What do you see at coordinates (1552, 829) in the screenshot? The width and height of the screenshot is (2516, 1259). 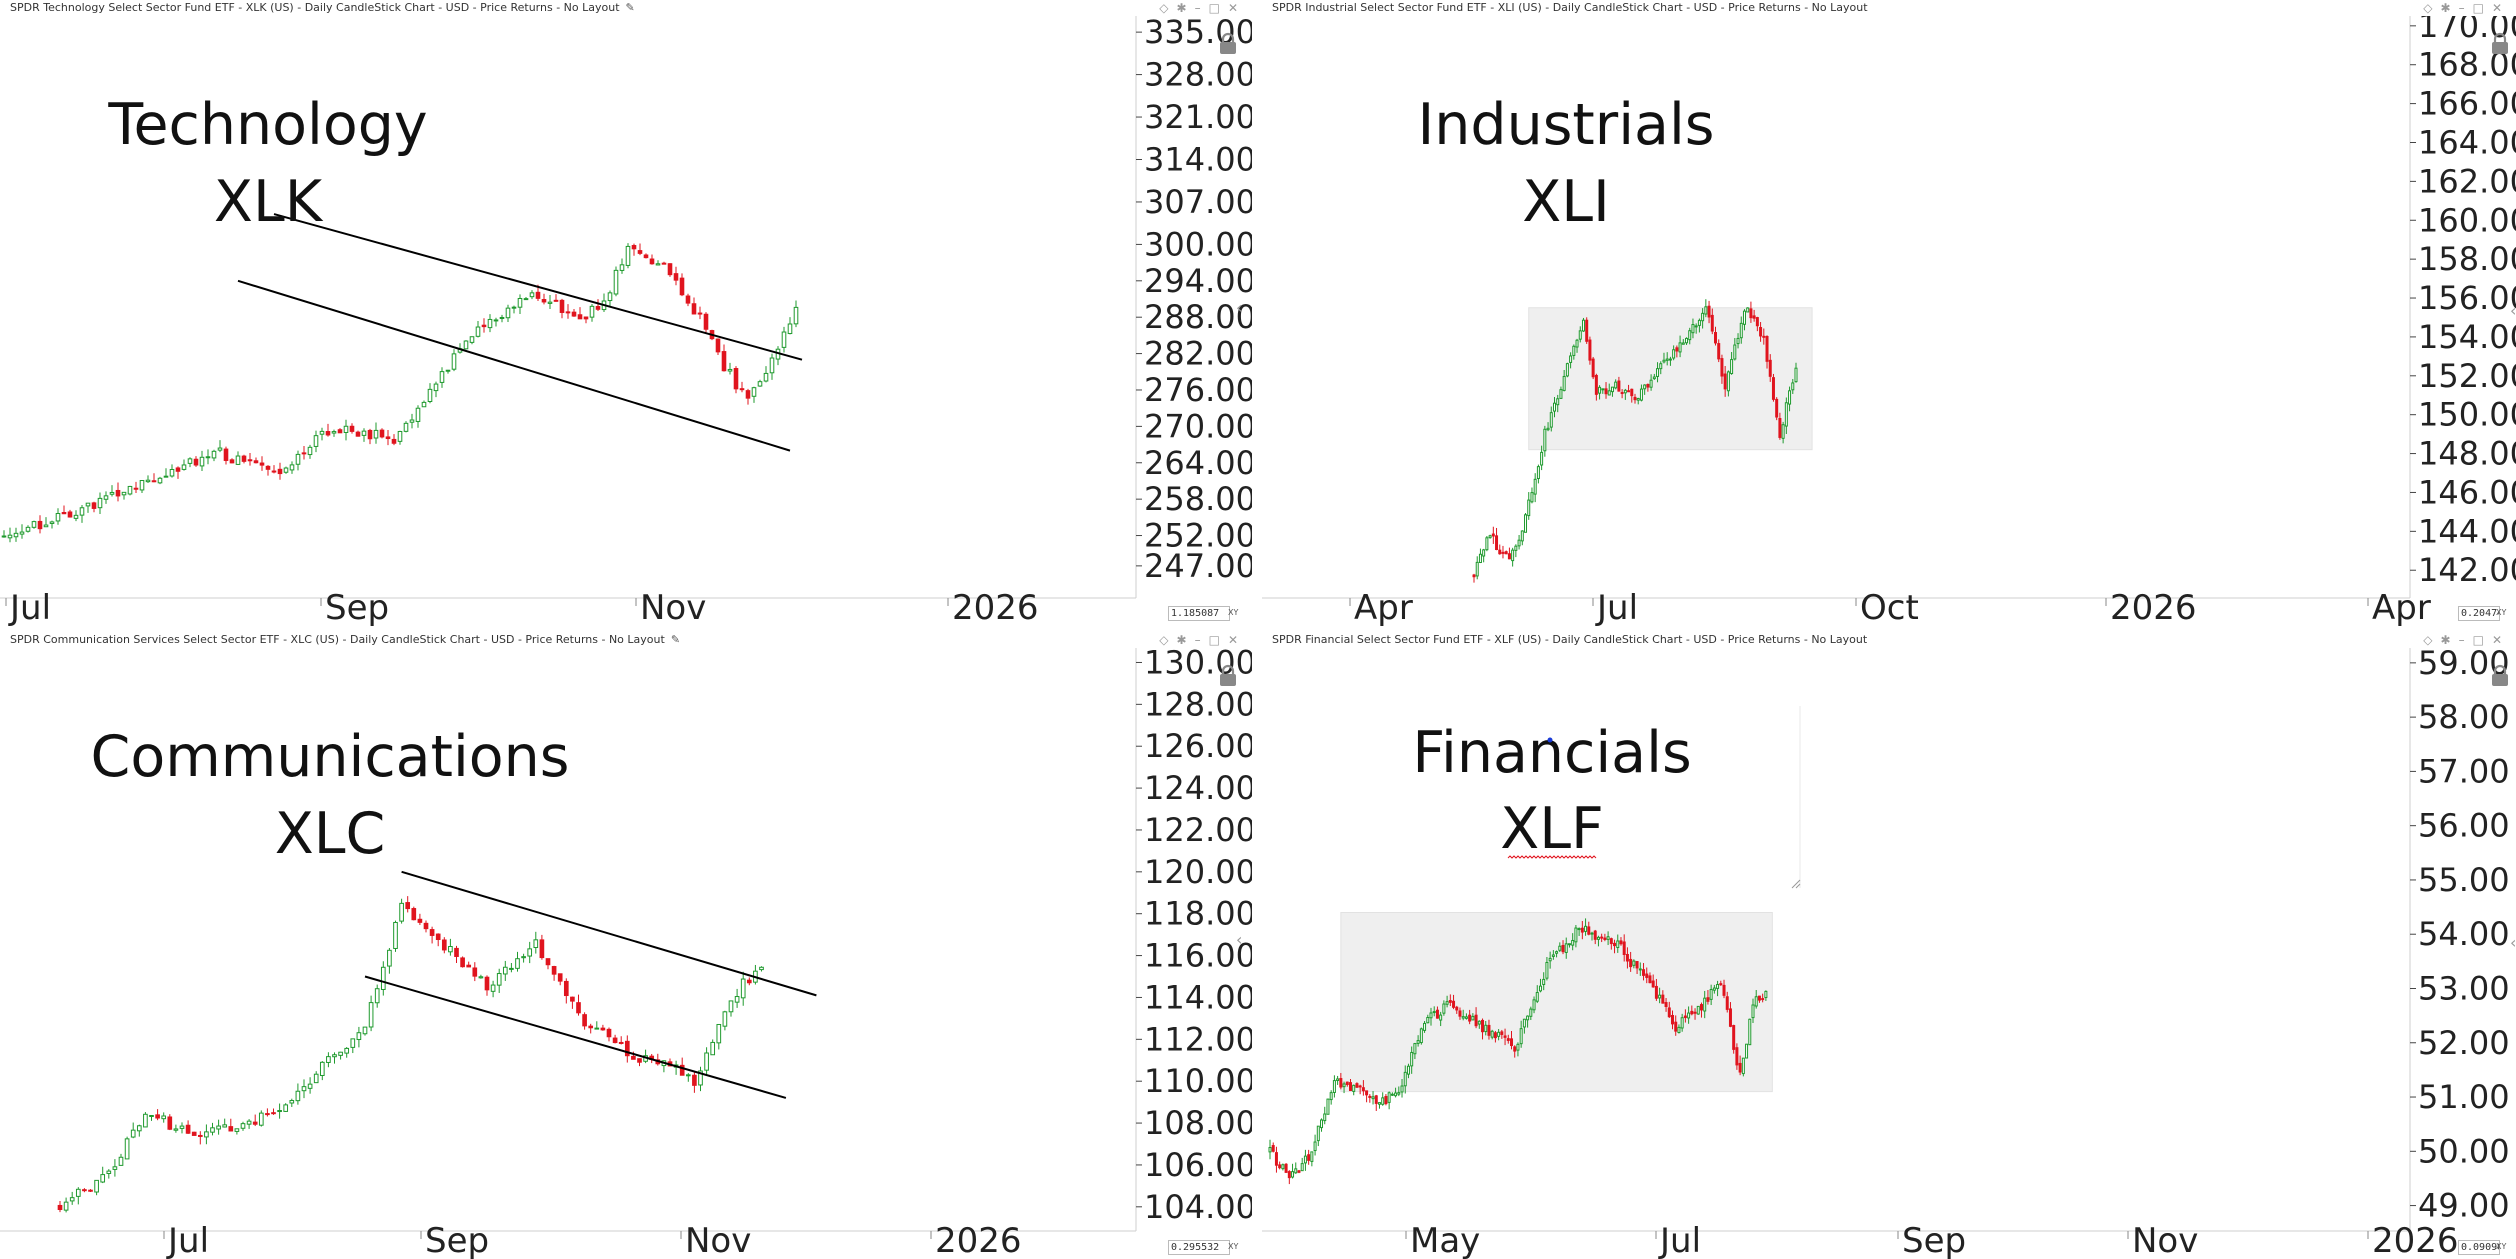 I see `annotation-ticker: XLF` at bounding box center [1552, 829].